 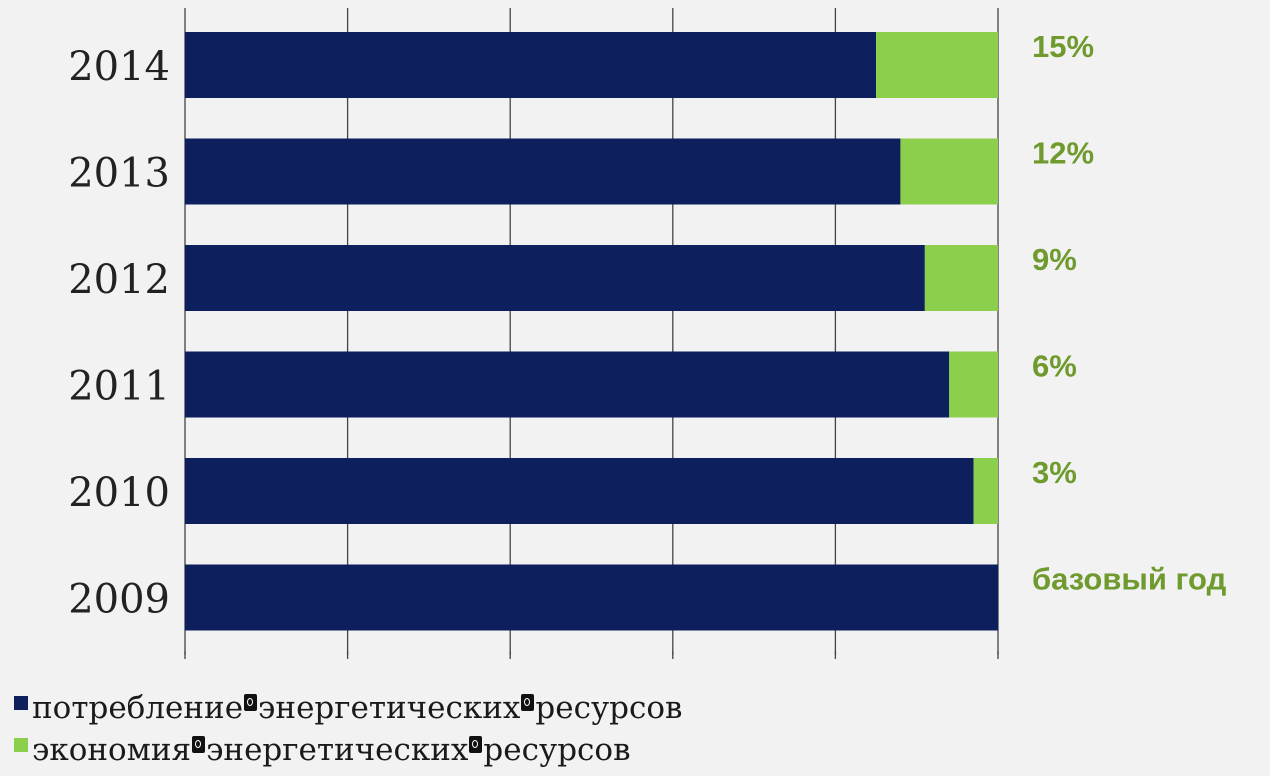 I want to click on category-label: 2009, so click(x=119, y=600).